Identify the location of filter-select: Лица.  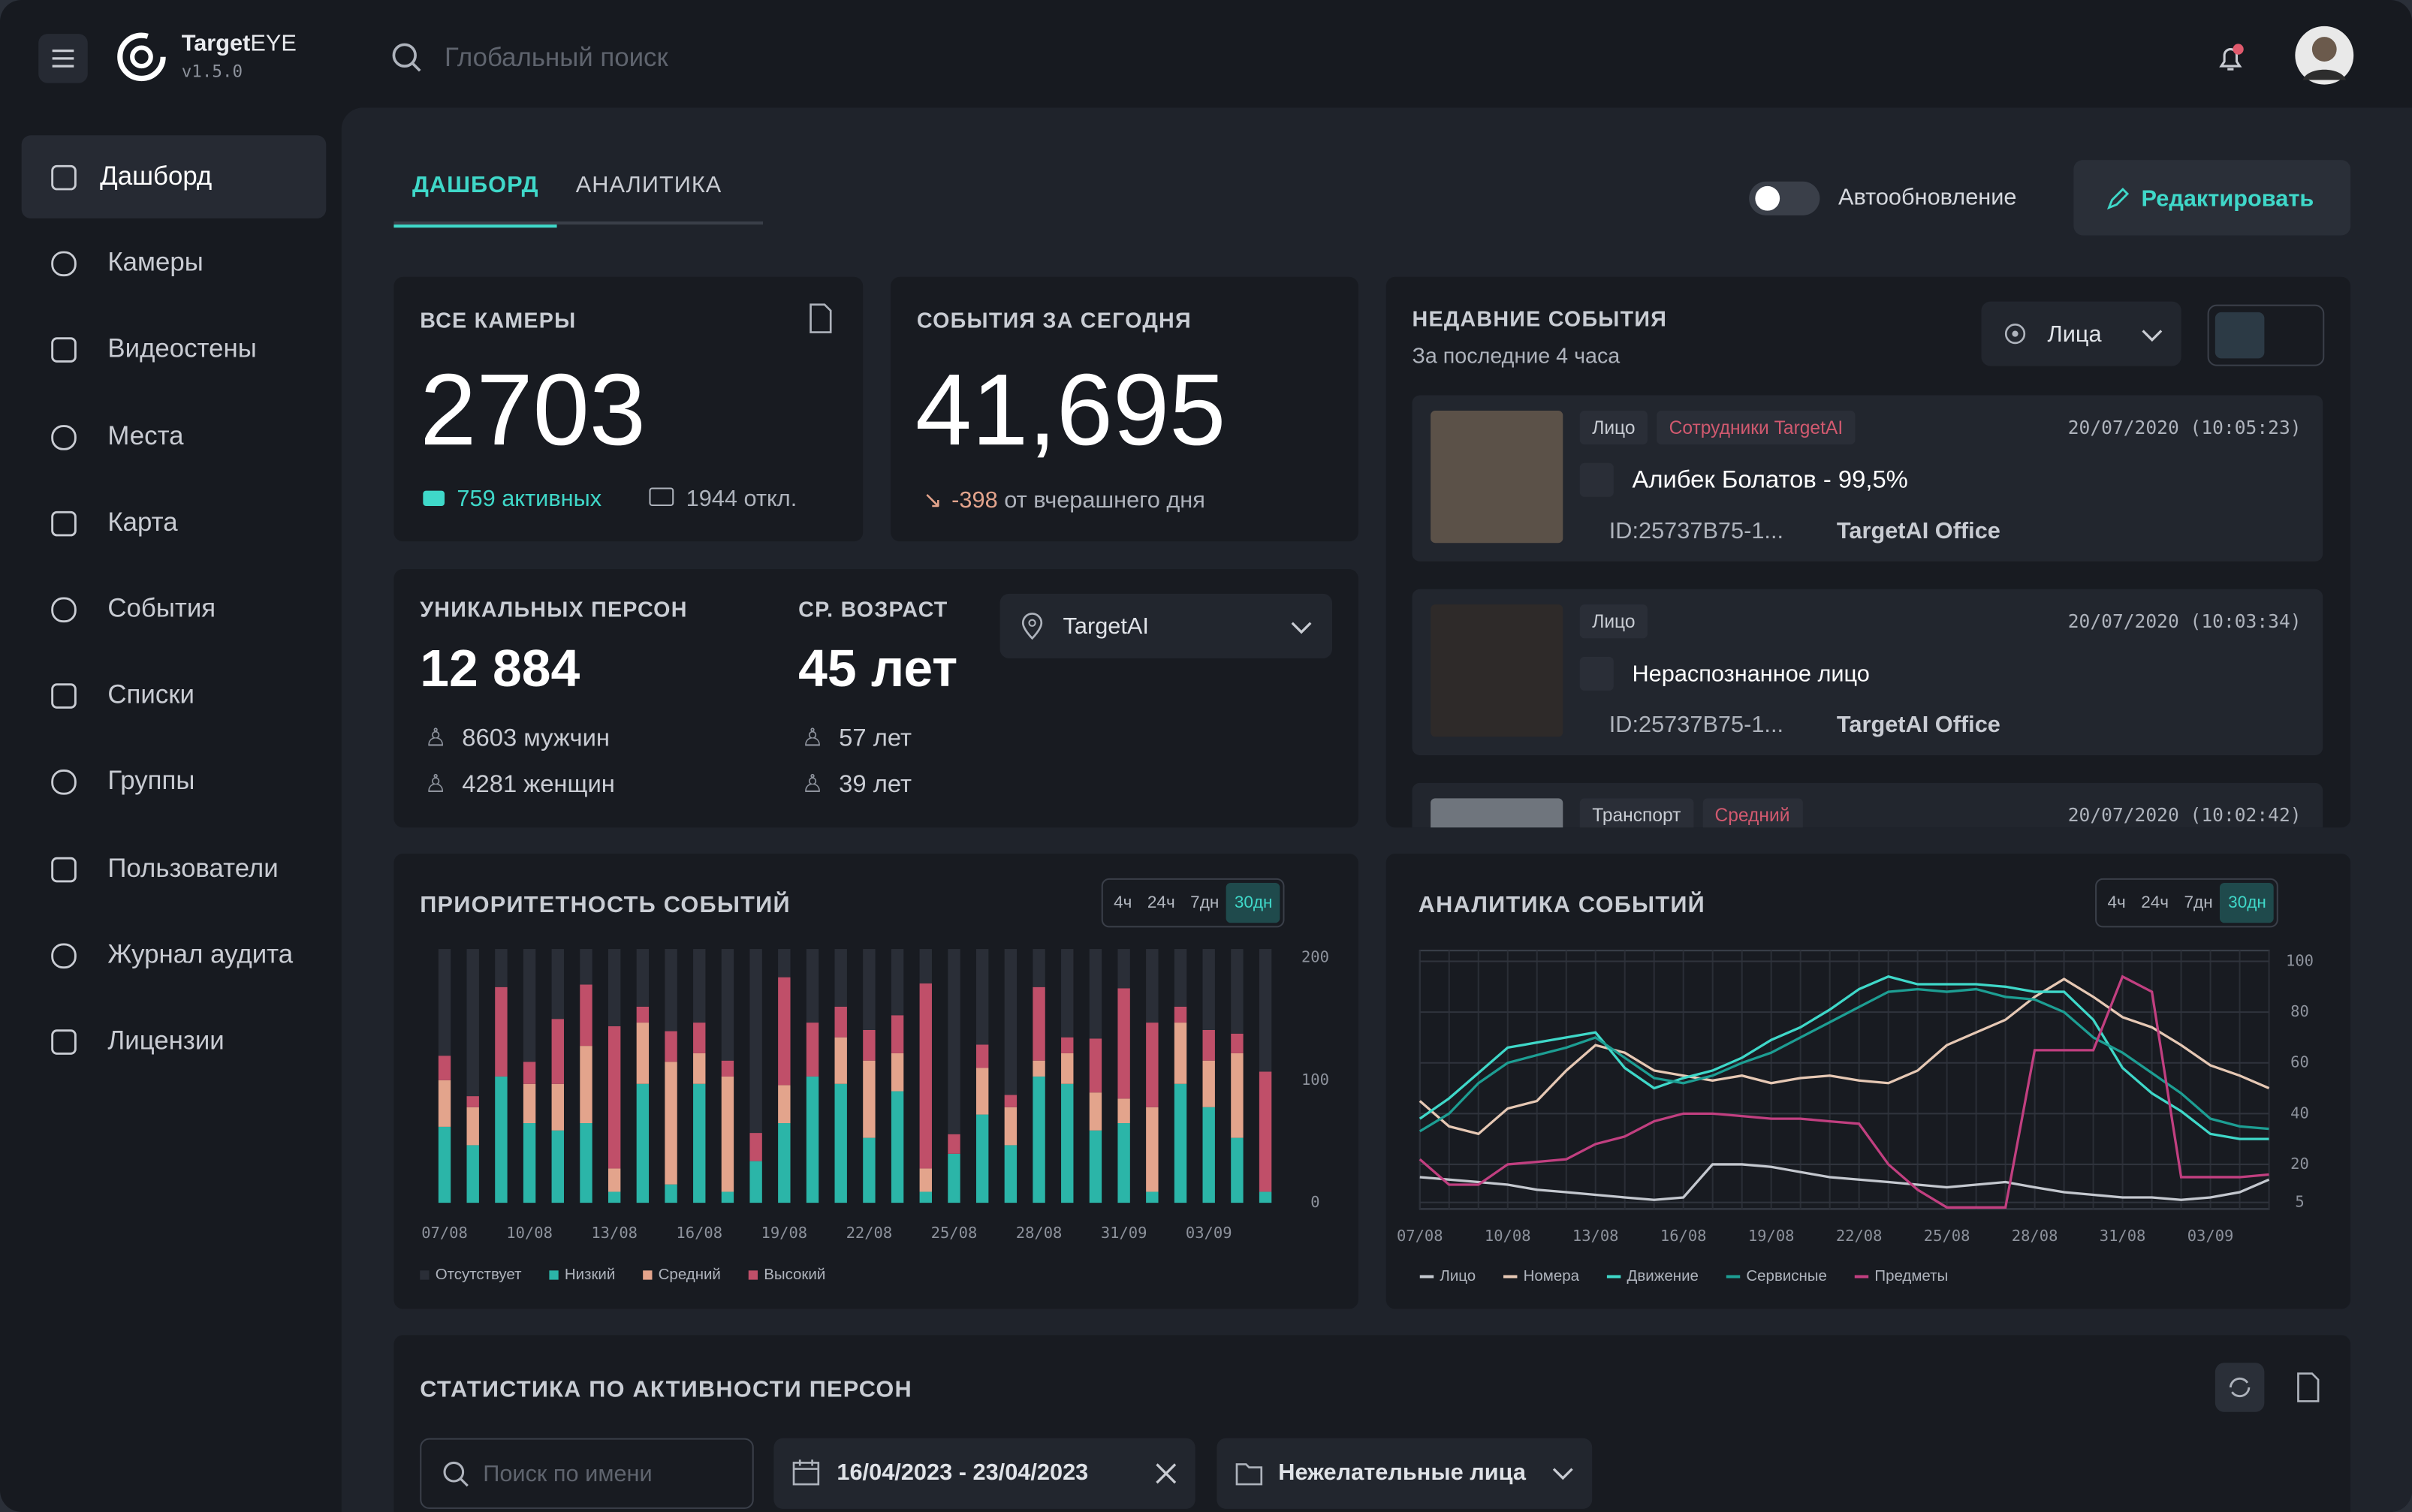
(2081, 333).